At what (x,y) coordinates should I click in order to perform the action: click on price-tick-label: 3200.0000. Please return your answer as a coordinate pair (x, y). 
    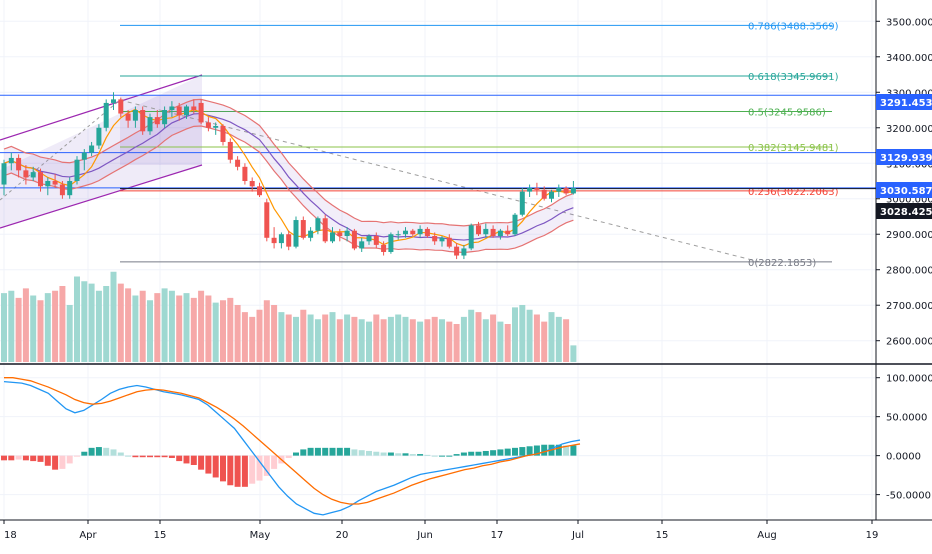
    Looking at the image, I should click on (909, 129).